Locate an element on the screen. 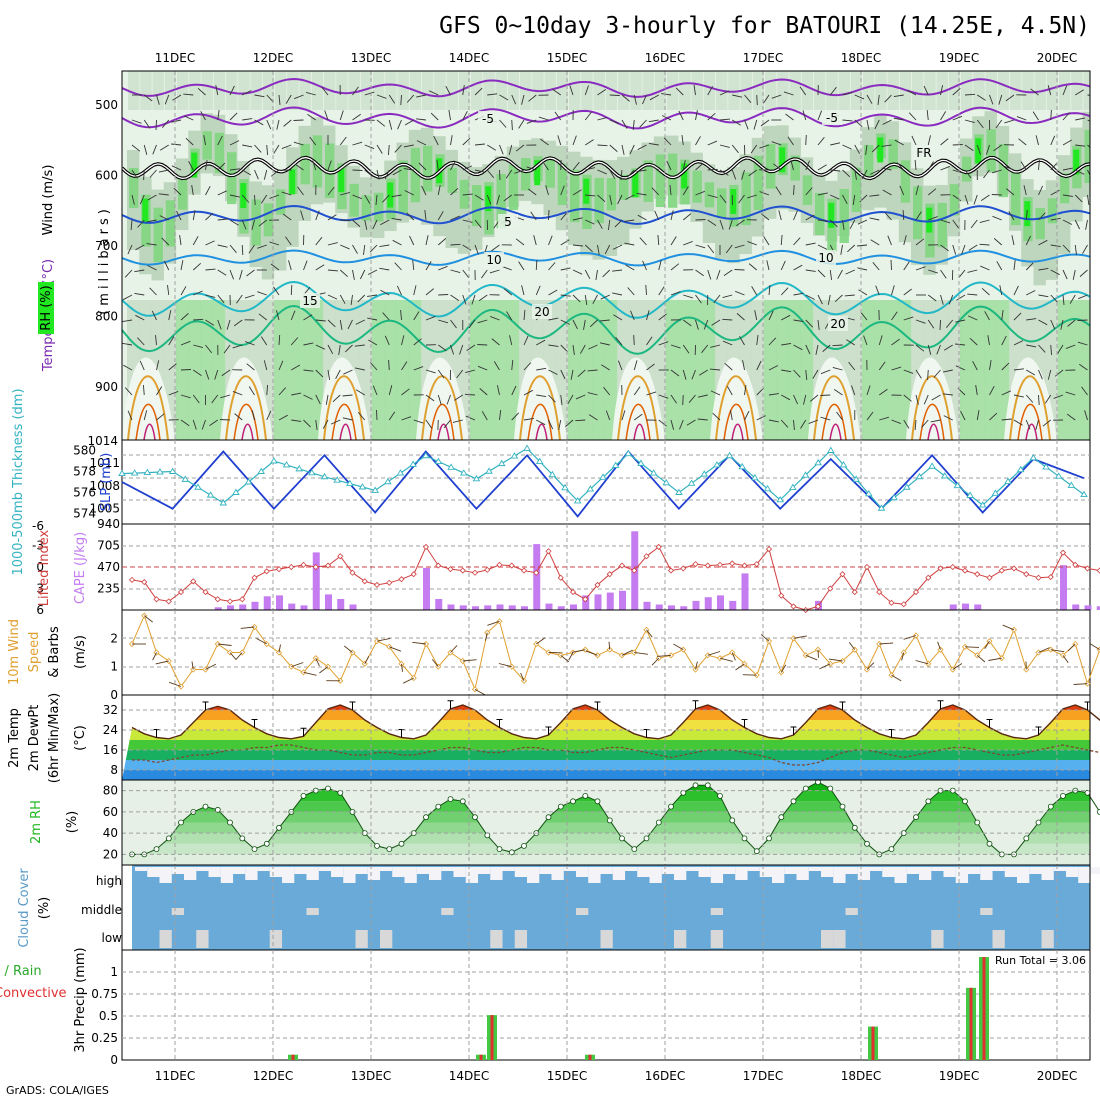  date-label-top: 11DEC is located at coordinates (175, 58).